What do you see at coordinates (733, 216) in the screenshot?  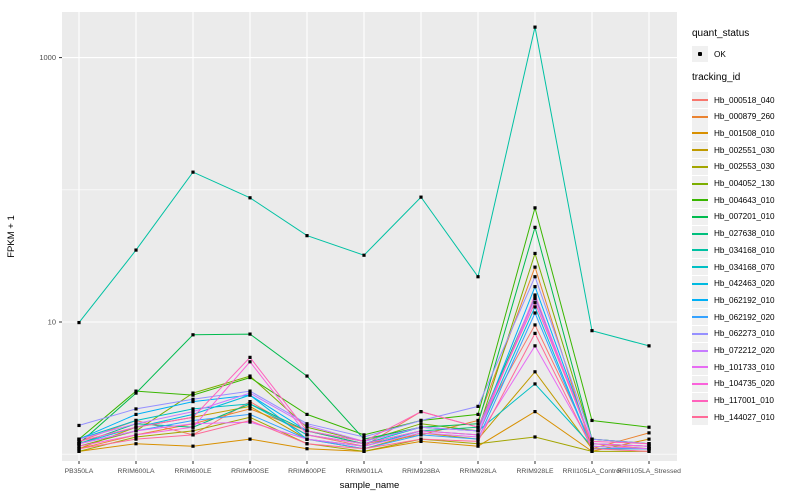 I see `legend-item-Hb_007201_010: Hb_007201_010` at bounding box center [733, 216].